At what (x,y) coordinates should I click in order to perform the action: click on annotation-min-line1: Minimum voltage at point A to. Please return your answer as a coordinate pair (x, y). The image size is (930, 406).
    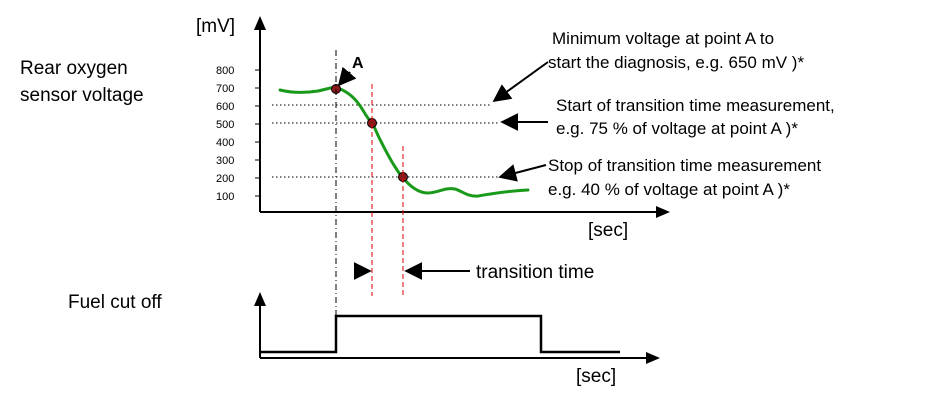
    Looking at the image, I should click on (663, 38).